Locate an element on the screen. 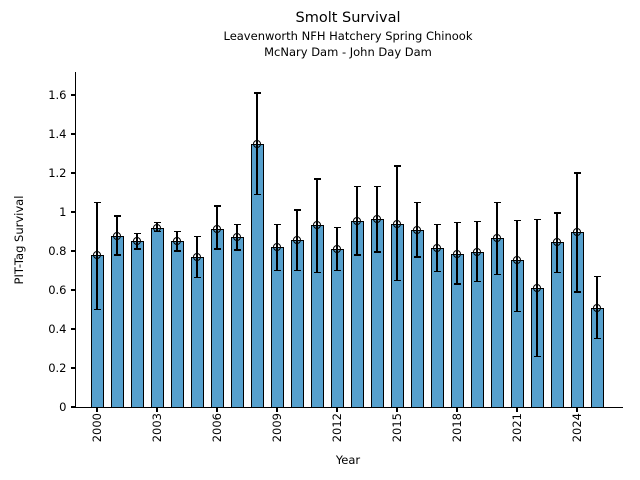  error-cap-bottom-year-2021 is located at coordinates (517, 311).